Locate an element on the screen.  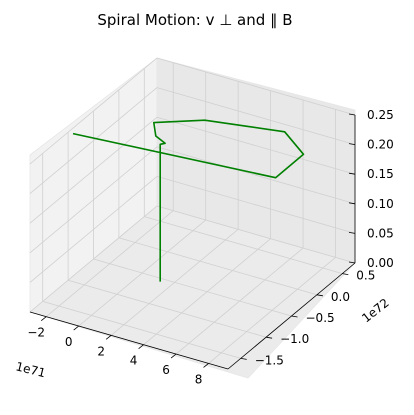
x-axis-line is located at coordinates (129, 340).